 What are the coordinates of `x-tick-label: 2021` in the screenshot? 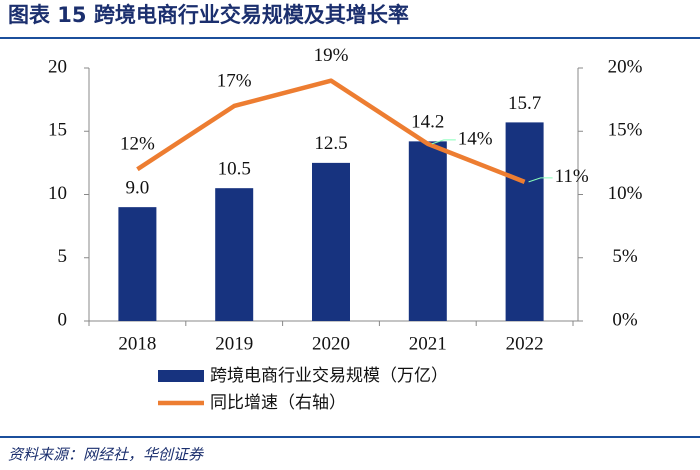 It's located at (428, 343).